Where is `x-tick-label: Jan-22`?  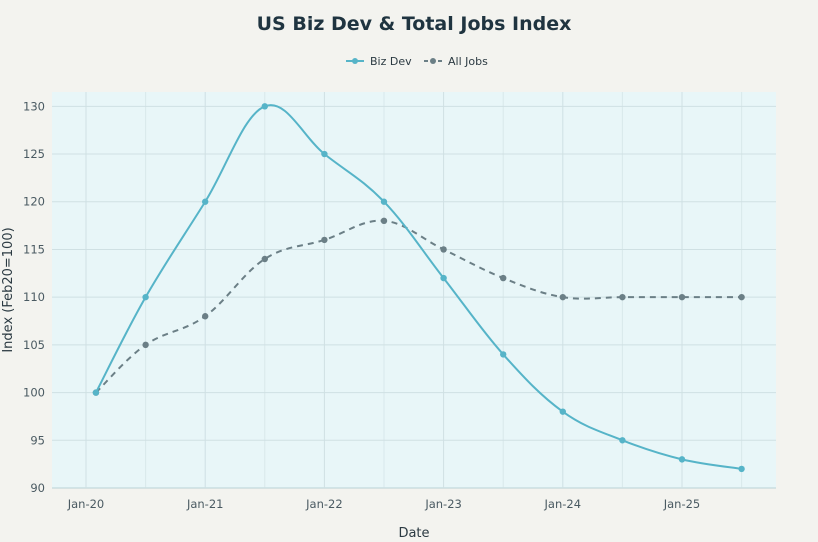
x-tick-label: Jan-22 is located at coordinates (324, 504).